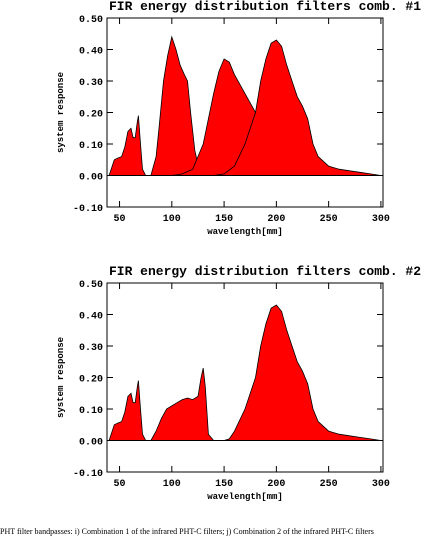 The width and height of the screenshot is (445, 549). I want to click on chart-title: FIR energy distribution filters comb. #1, so click(265, 7).